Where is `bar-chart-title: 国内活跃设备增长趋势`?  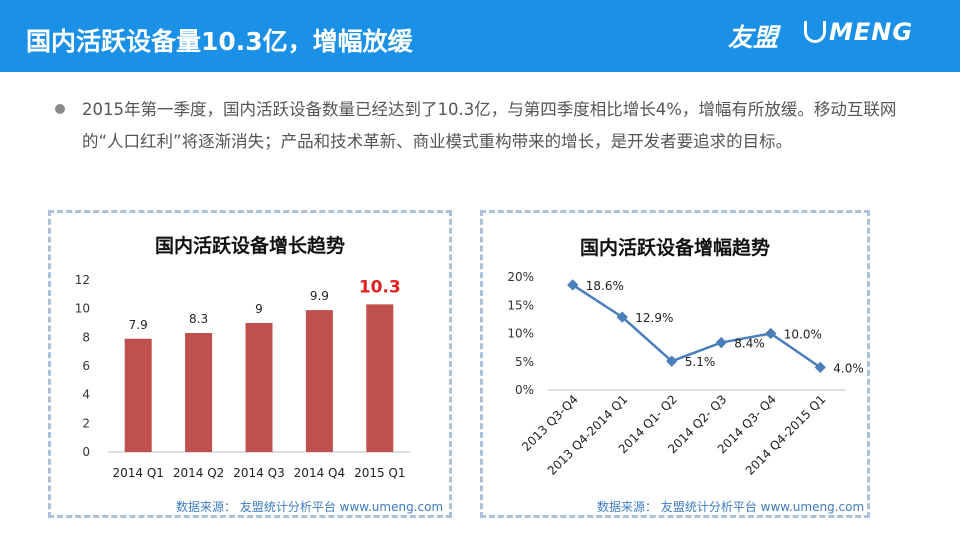
bar-chart-title: 国内活跃设备增长趋势 is located at coordinates (249, 246).